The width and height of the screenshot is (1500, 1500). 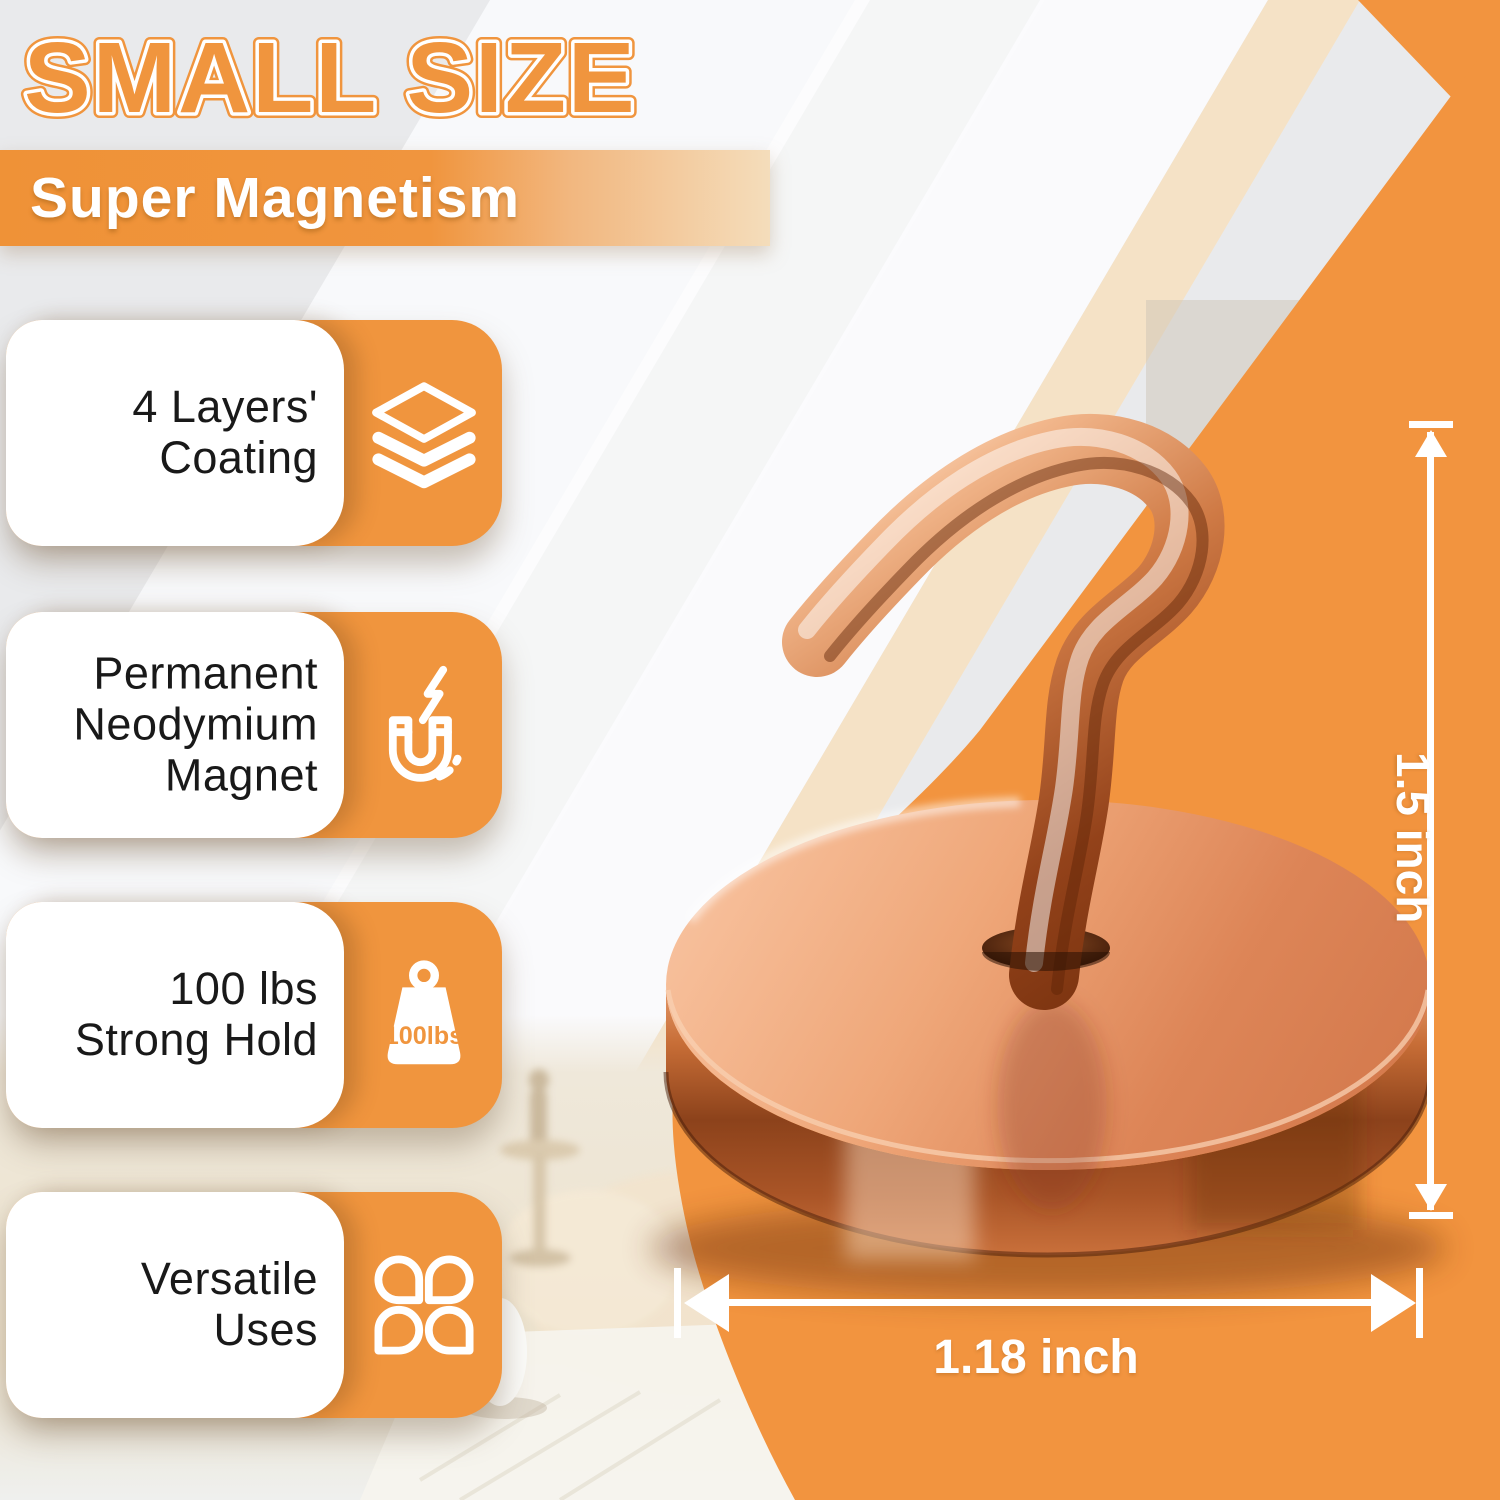 I want to click on dimension-line-horizontal, so click(x=1046, y=1302).